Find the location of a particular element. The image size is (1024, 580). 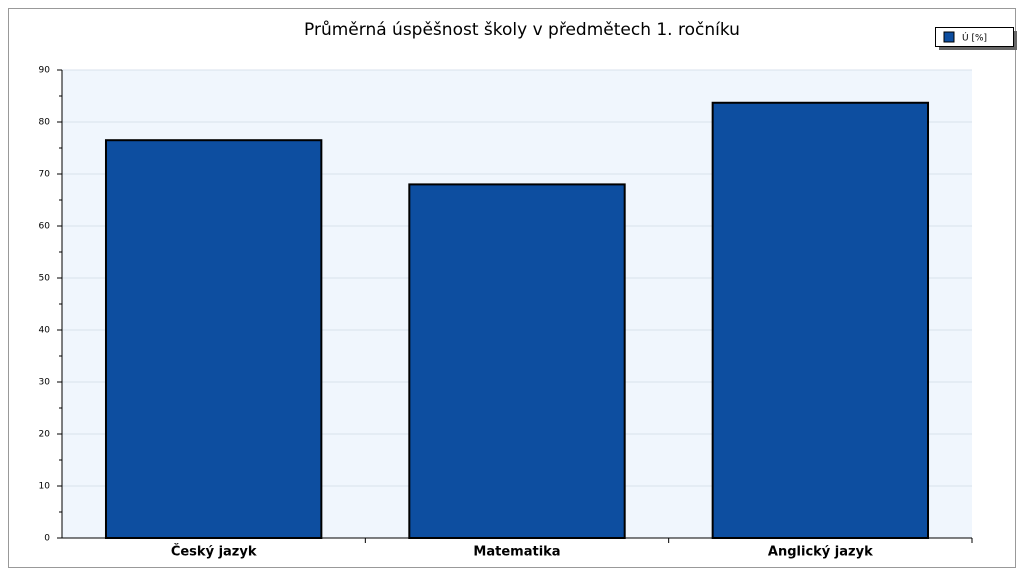

y-tick-label: 10 is located at coordinates (45, 487).